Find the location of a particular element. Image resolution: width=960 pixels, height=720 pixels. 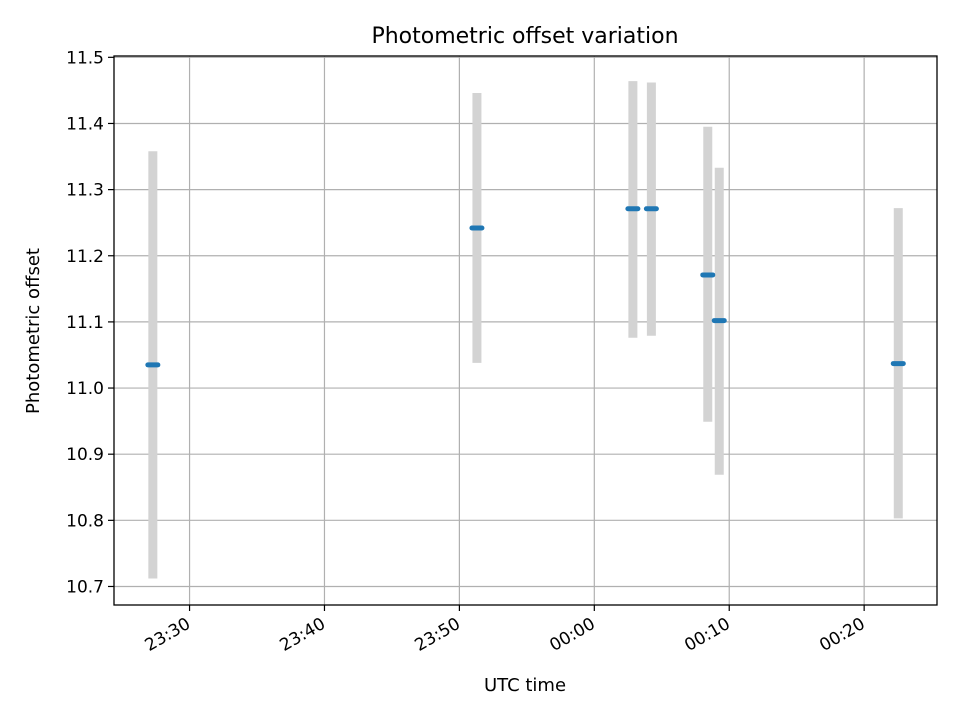

y-tick-label: 10.8 is located at coordinates (85, 521).